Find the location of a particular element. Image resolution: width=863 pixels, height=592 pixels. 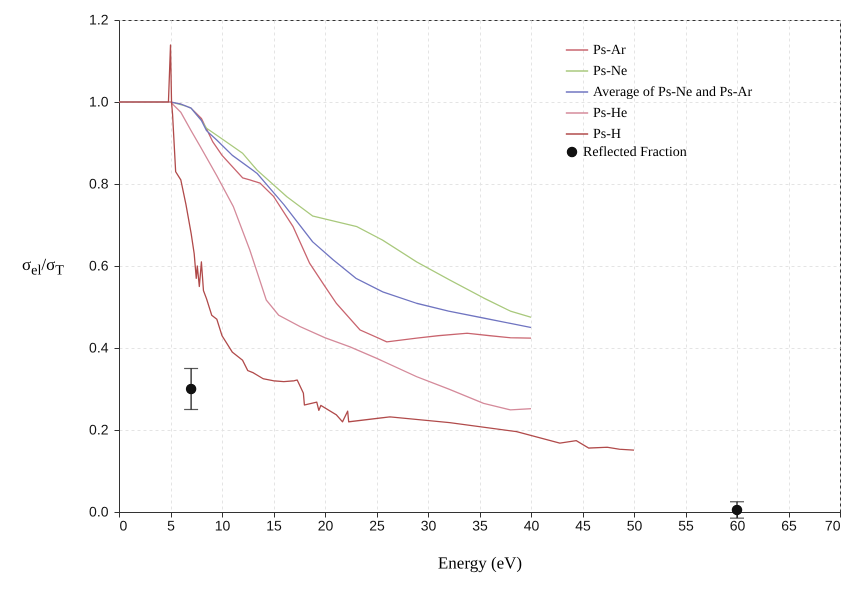

x-tick-label: 45 is located at coordinates (583, 526).